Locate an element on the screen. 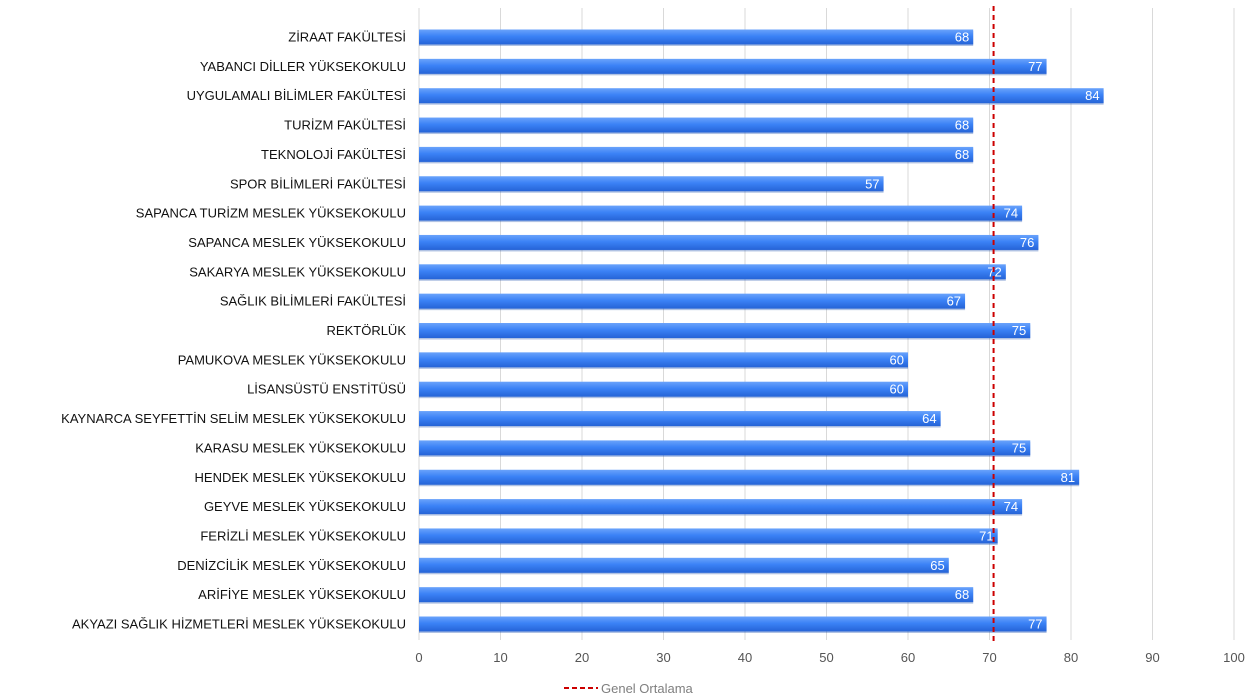  category-label-18: DENİZCİLİK MESLEK YÜKSEKOKULU is located at coordinates (291, 565).